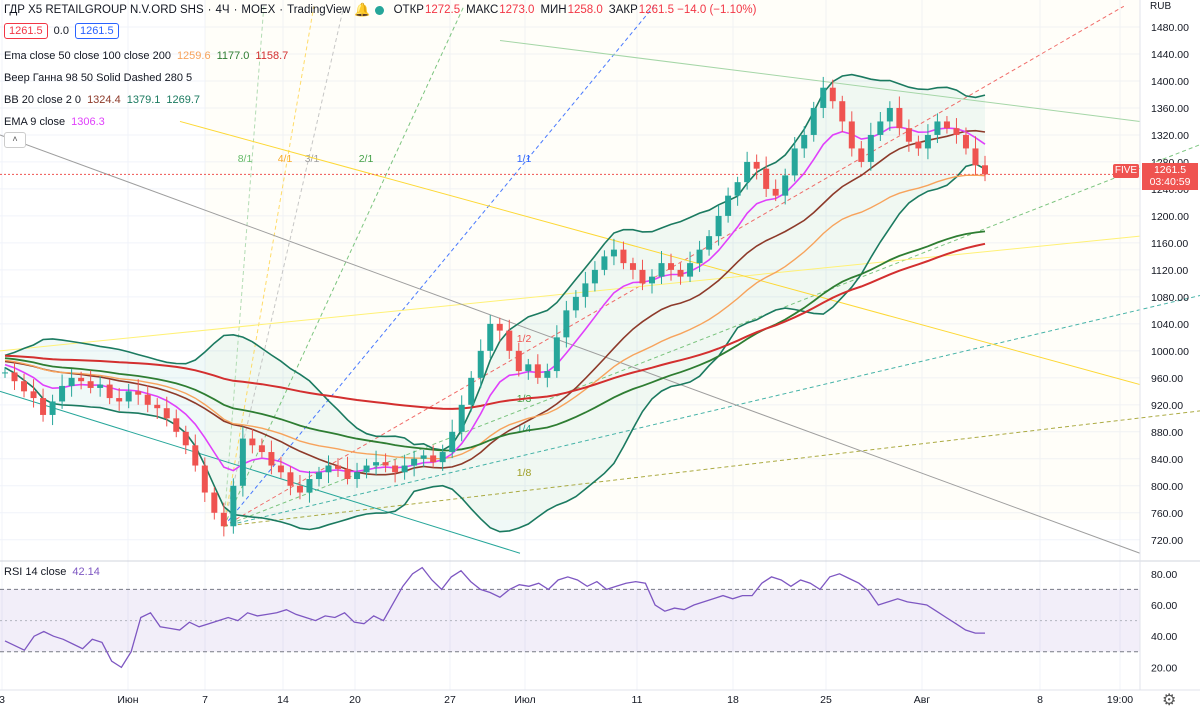 The width and height of the screenshot is (1200, 711). I want to click on alert-bell-icon: 🔔, so click(362, 9).